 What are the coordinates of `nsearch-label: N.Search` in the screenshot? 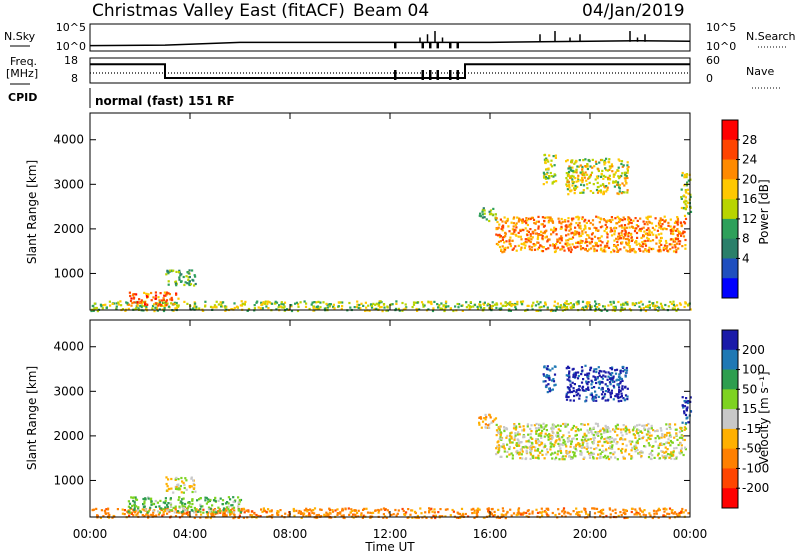 It's located at (771, 36).